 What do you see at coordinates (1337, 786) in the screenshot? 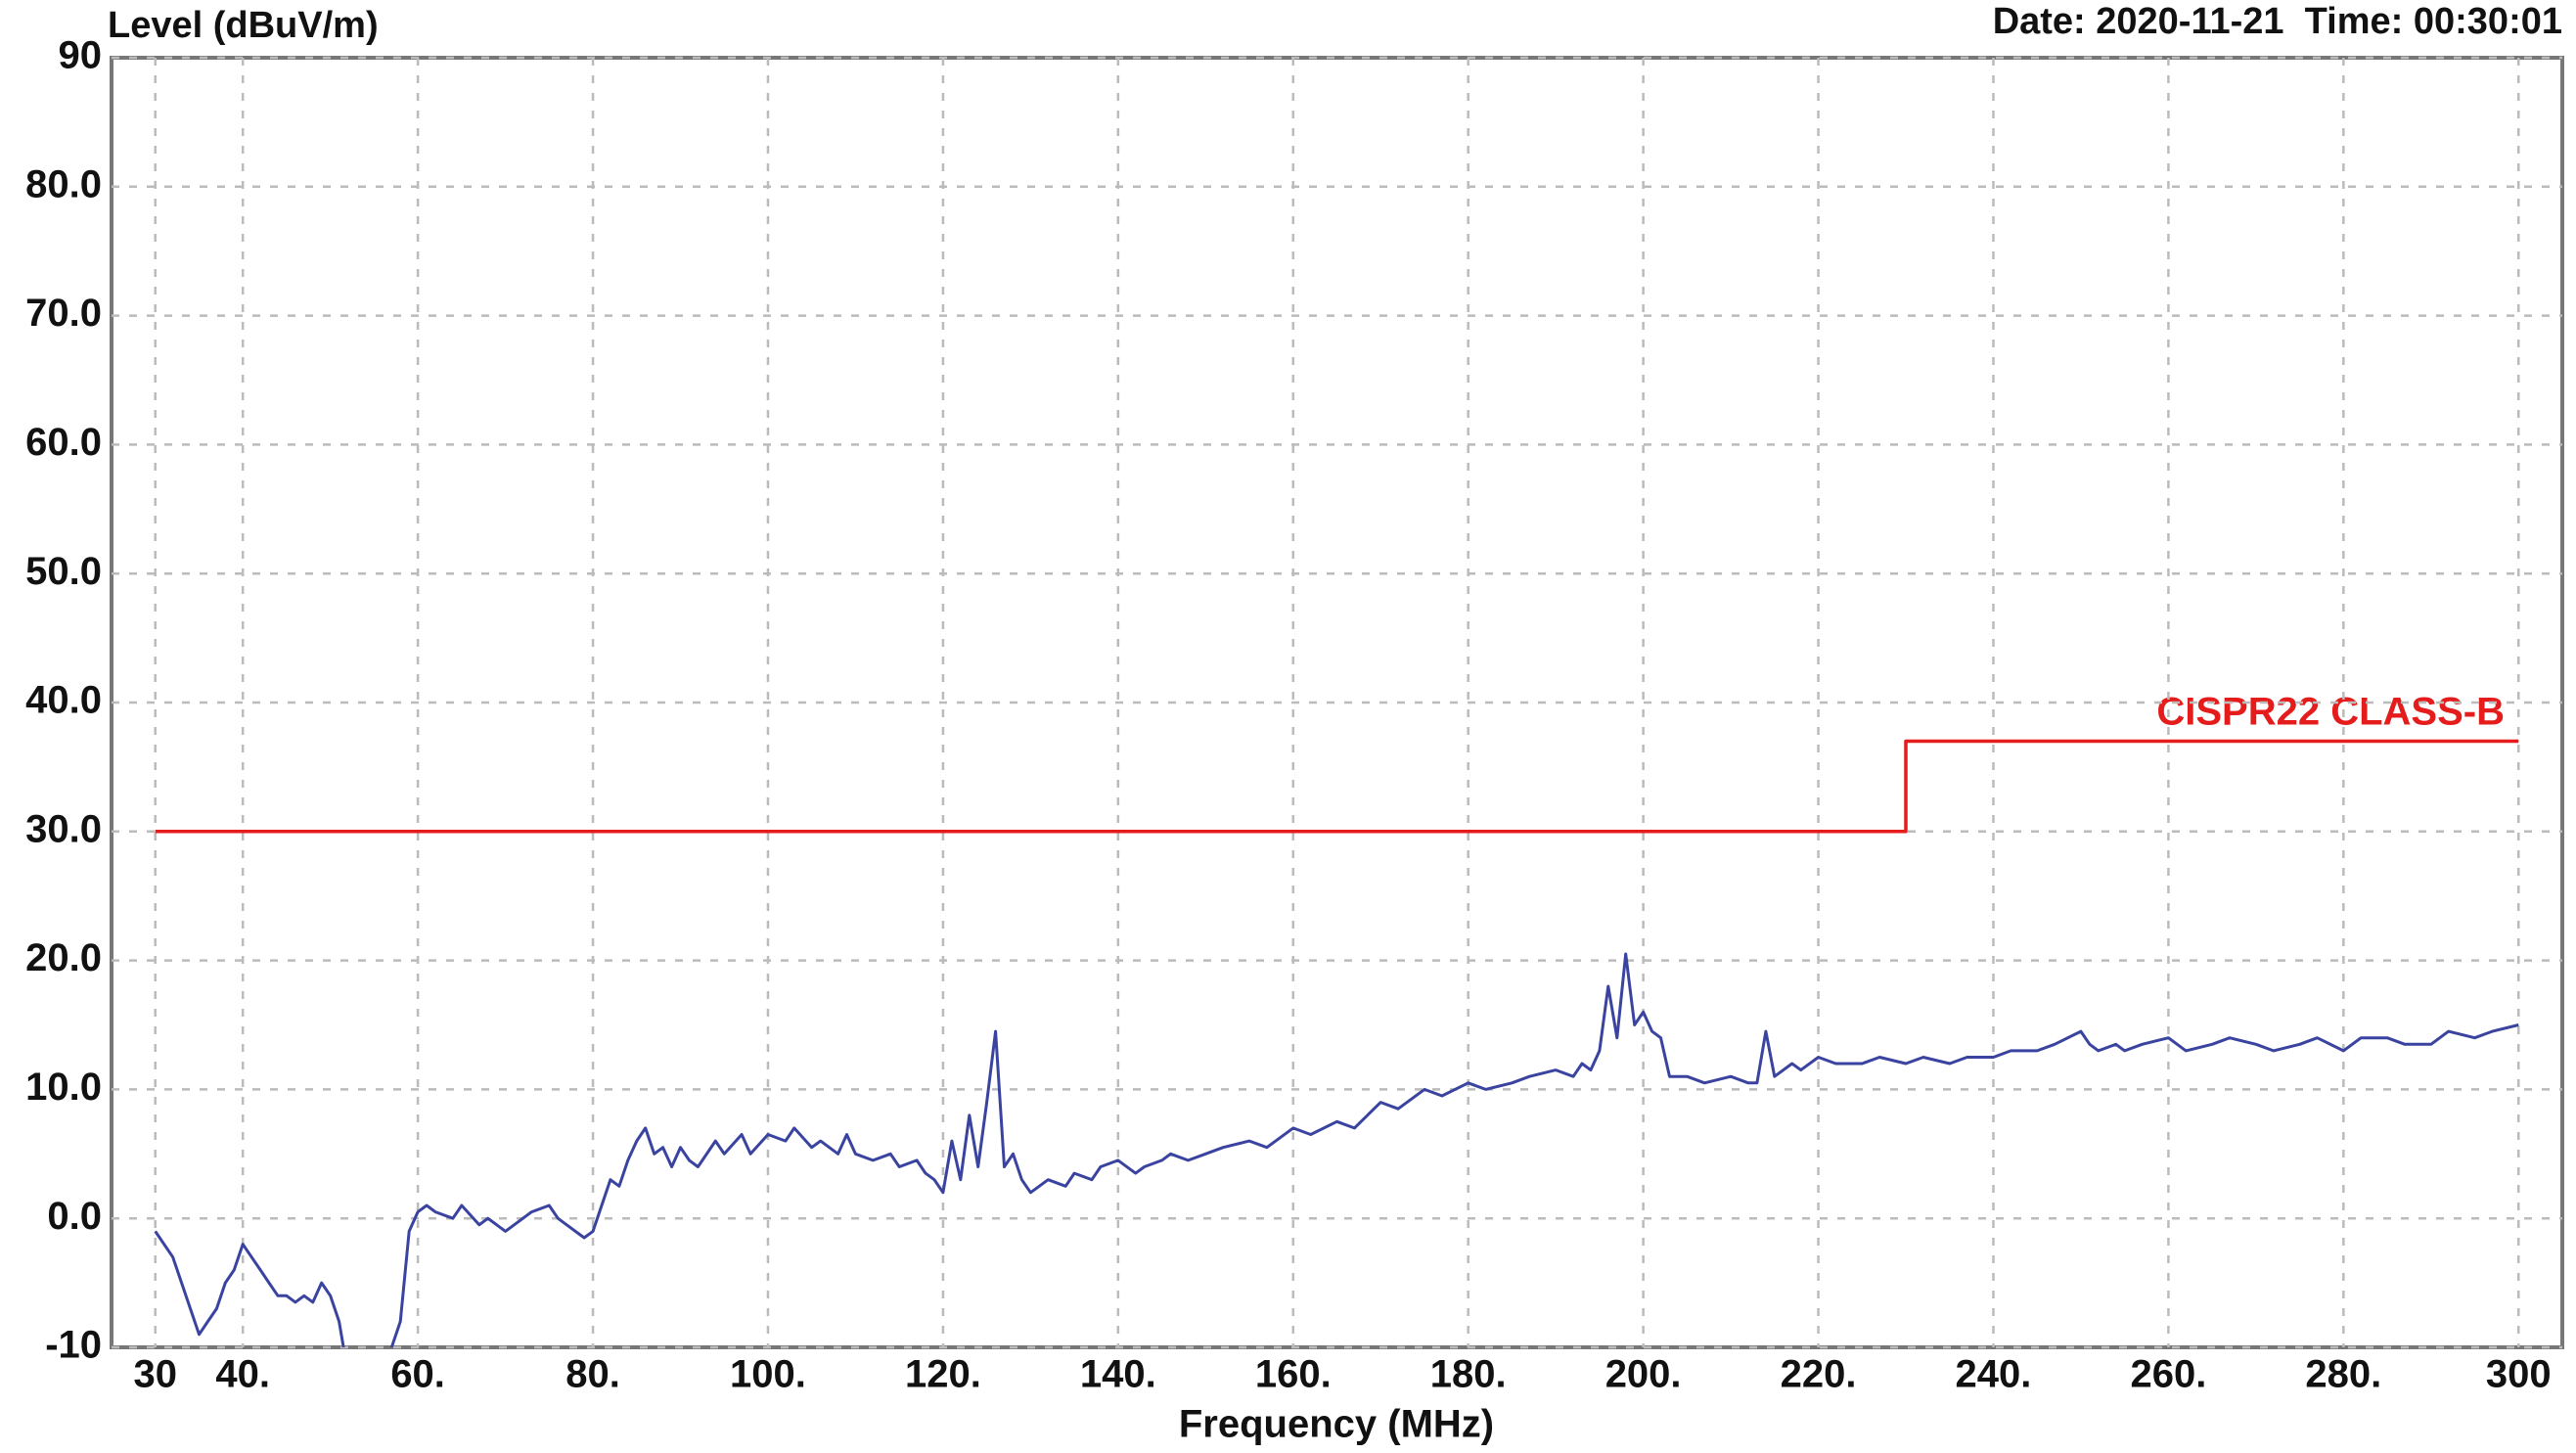
I see `series-line` at bounding box center [1337, 786].